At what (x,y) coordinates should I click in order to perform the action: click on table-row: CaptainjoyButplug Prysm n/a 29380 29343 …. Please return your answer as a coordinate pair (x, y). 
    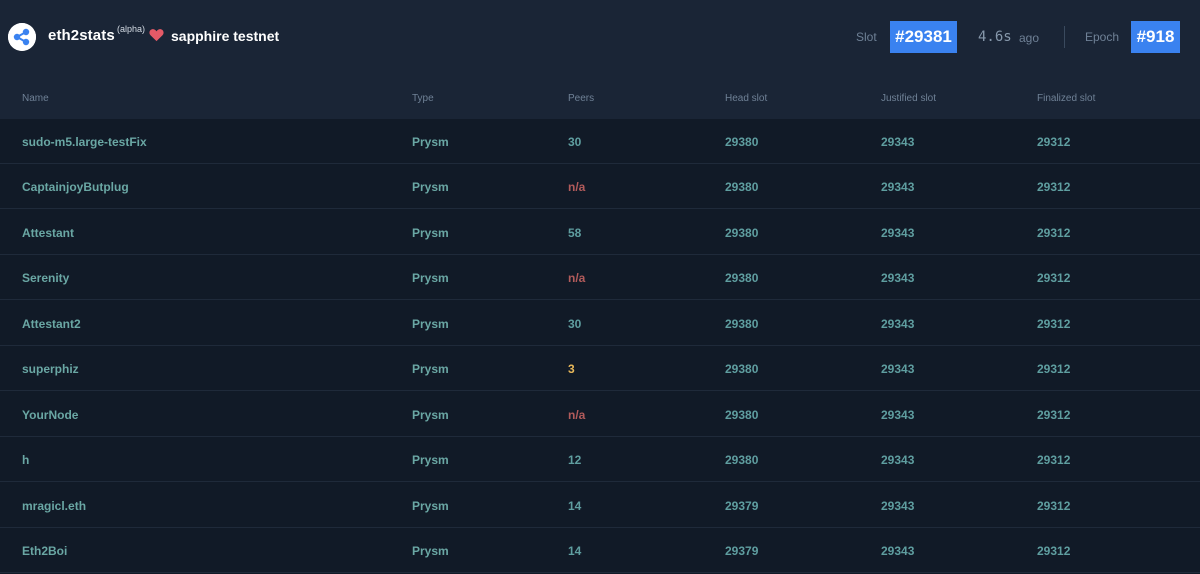
    Looking at the image, I should click on (600, 186).